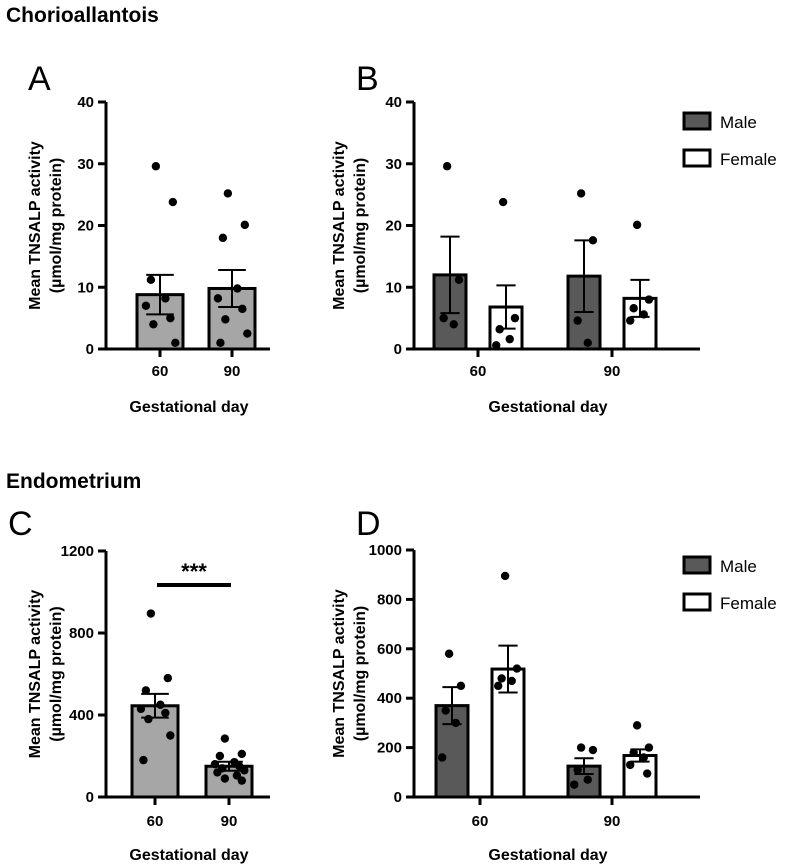  What do you see at coordinates (393, 226) in the screenshot?
I see `y-tick-label: 20` at bounding box center [393, 226].